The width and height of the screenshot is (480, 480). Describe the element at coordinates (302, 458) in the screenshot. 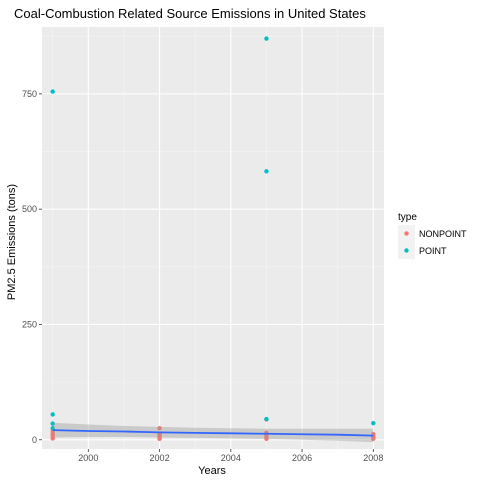

I see `x-tick-label: 2006` at that location.